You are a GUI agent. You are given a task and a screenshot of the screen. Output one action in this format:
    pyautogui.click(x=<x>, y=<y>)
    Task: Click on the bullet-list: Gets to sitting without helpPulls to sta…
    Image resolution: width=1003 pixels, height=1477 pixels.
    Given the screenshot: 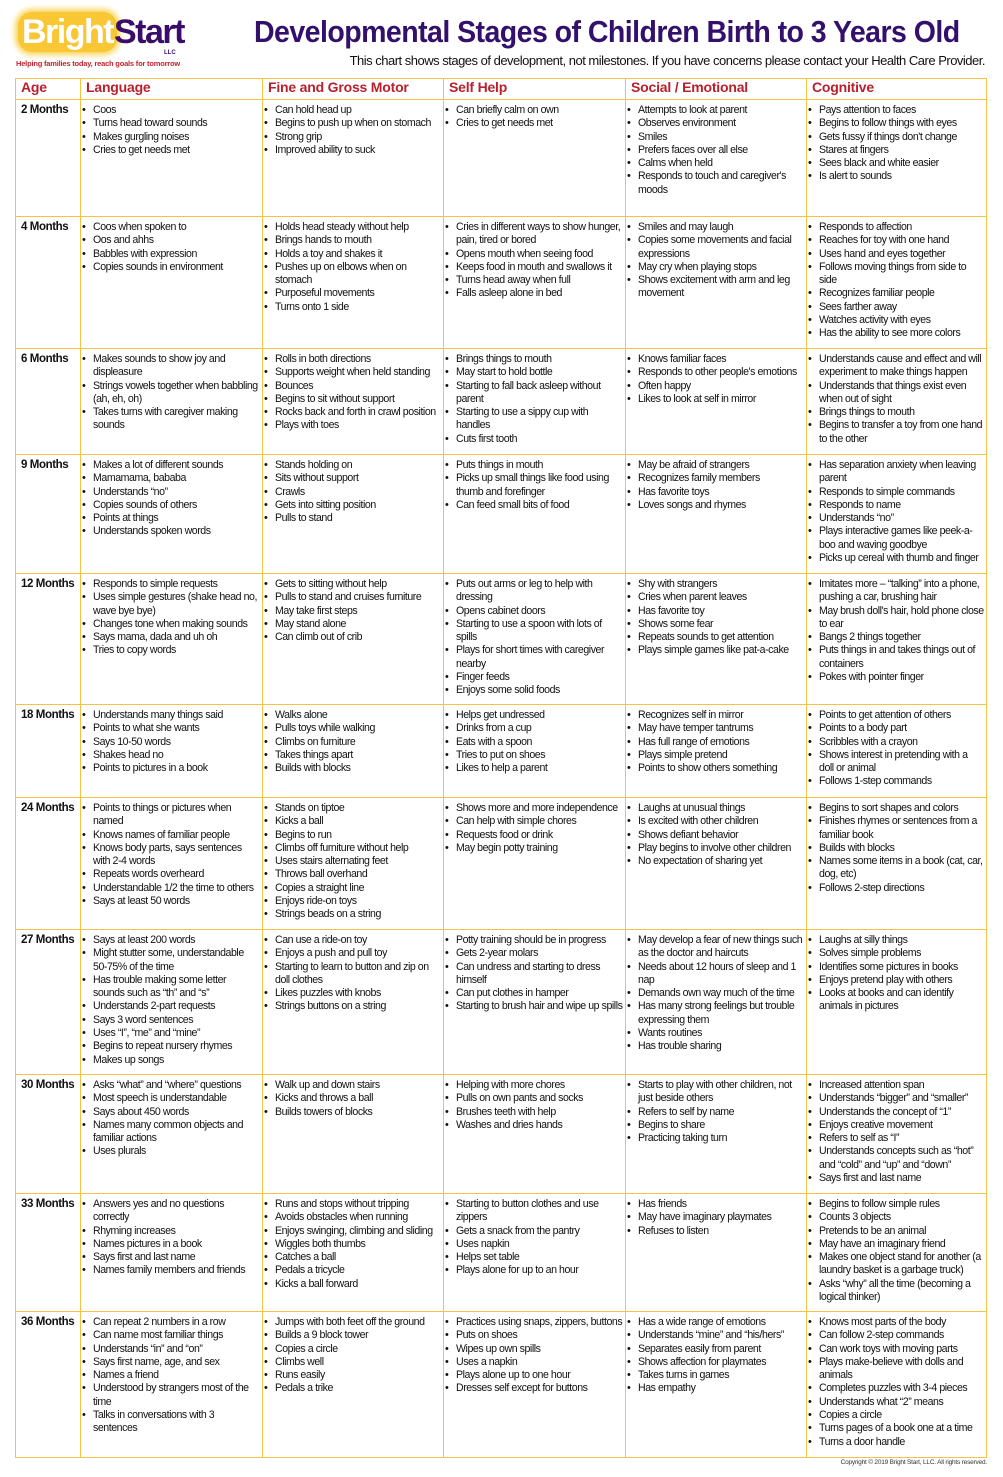 What is the action you would take?
    pyautogui.click(x=353, y=611)
    